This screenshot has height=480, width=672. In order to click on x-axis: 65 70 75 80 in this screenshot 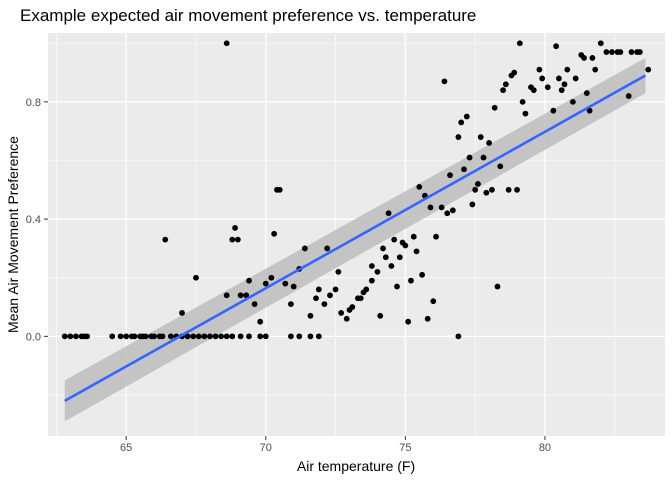, I will do `click(335, 445)`.